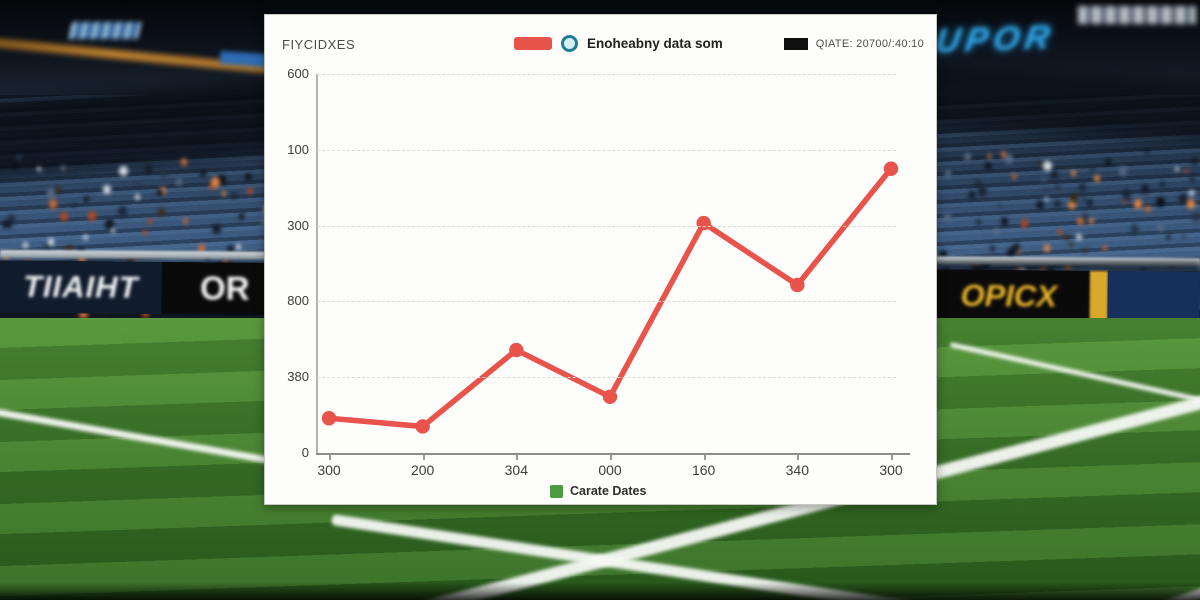  I want to click on scoreboard-led-right, so click(1137, 15).